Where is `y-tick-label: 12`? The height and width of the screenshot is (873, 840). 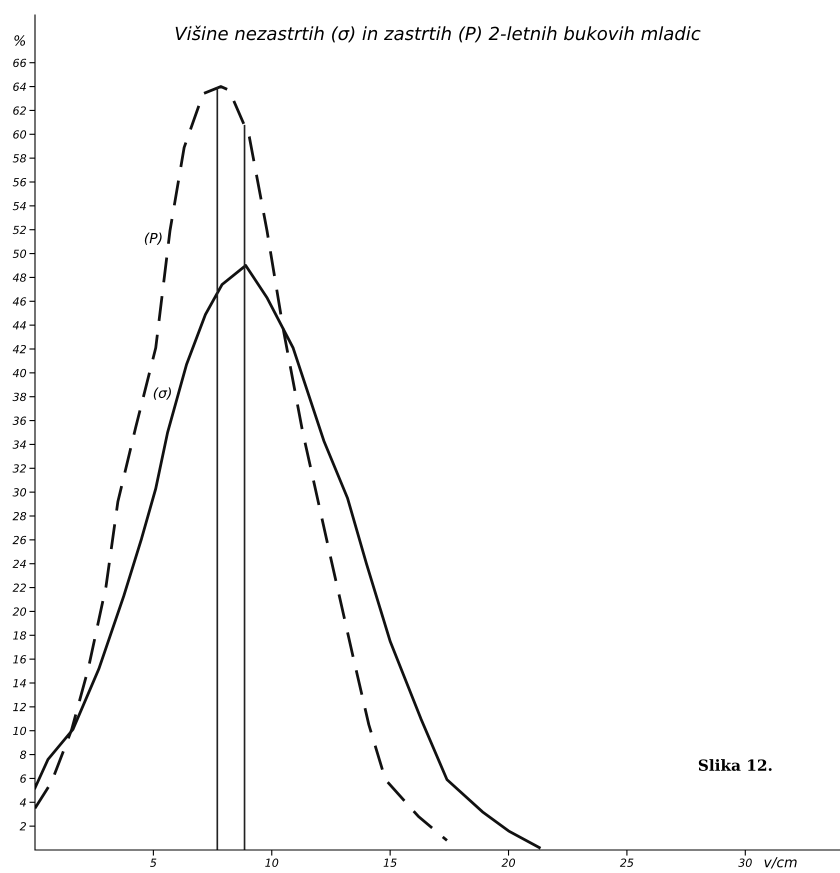
y-tick-label: 12 is located at coordinates (19, 707).